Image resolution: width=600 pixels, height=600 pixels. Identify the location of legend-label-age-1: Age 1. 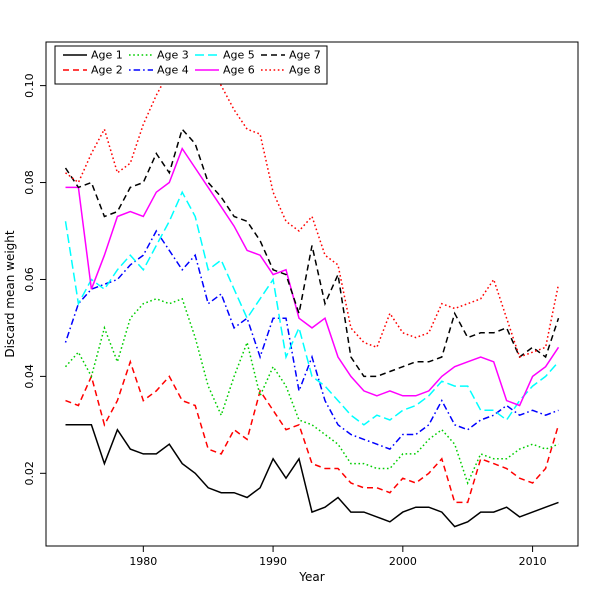
(107, 55).